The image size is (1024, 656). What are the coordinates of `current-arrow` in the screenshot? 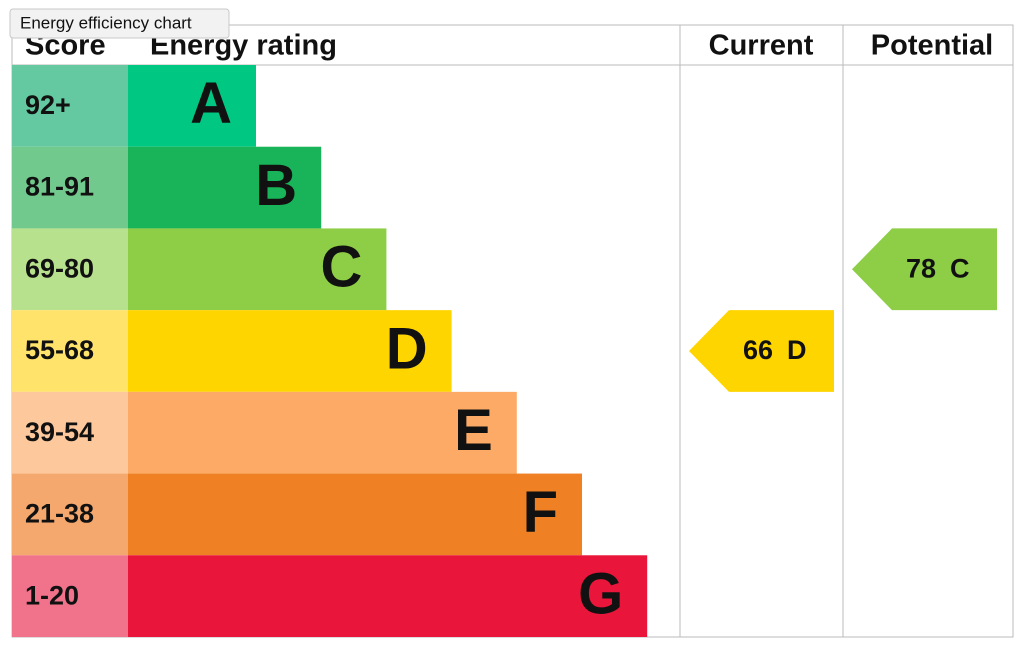 It's located at (761, 351).